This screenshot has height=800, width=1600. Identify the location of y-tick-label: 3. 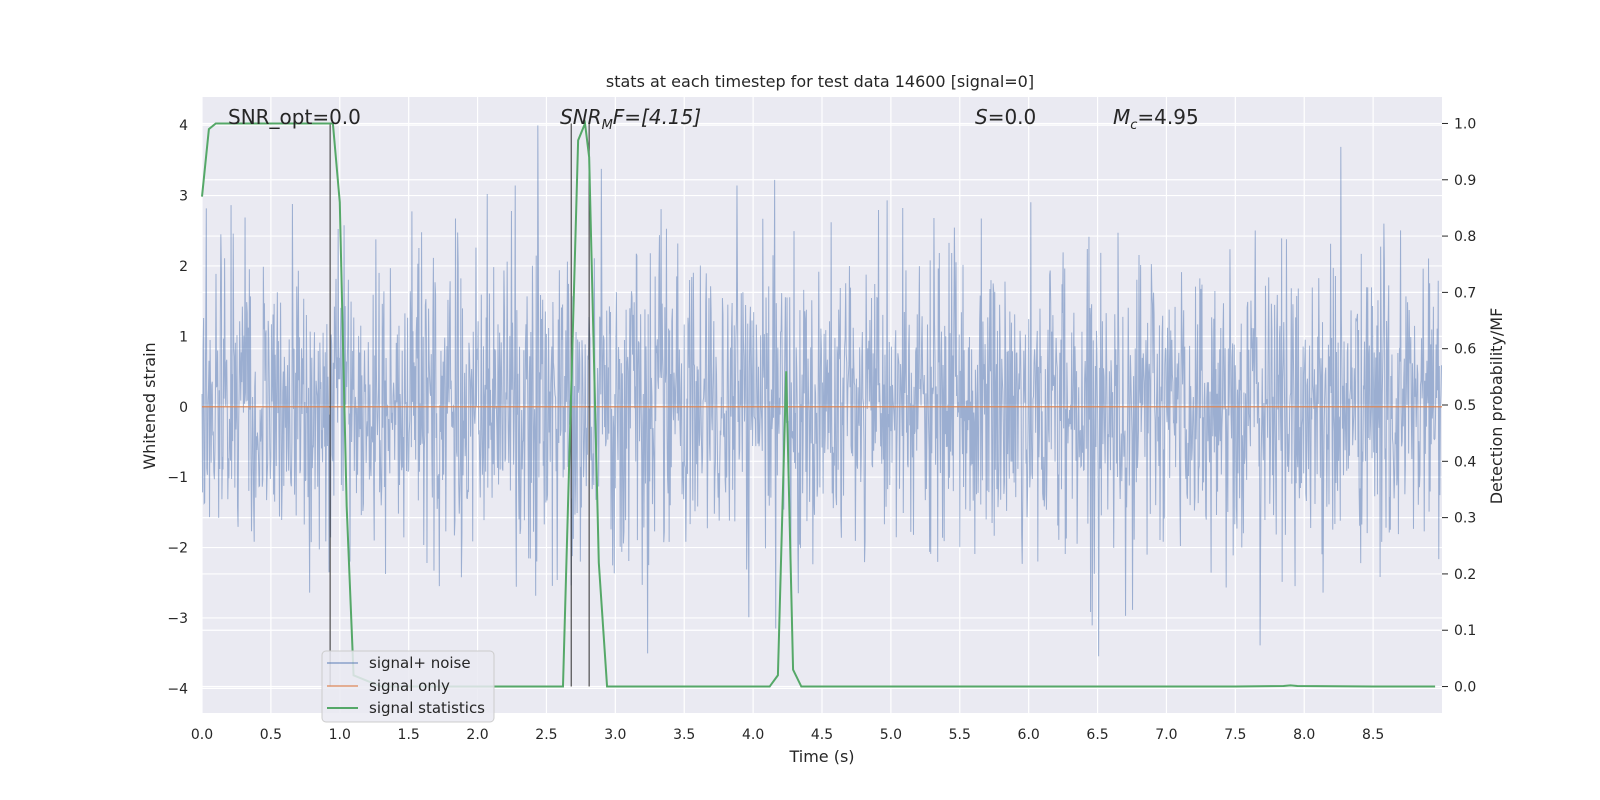
(183, 197).